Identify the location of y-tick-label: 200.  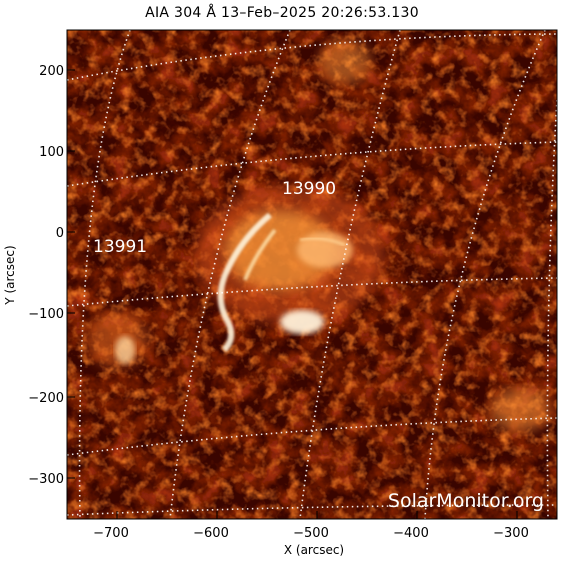
(51, 71).